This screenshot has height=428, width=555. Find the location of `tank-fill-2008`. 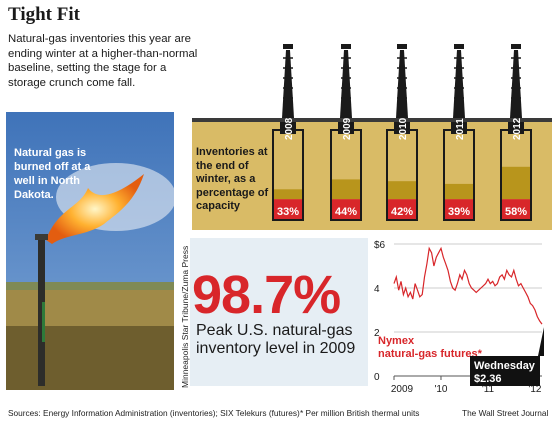

tank-fill-2008 is located at coordinates (288, 194).